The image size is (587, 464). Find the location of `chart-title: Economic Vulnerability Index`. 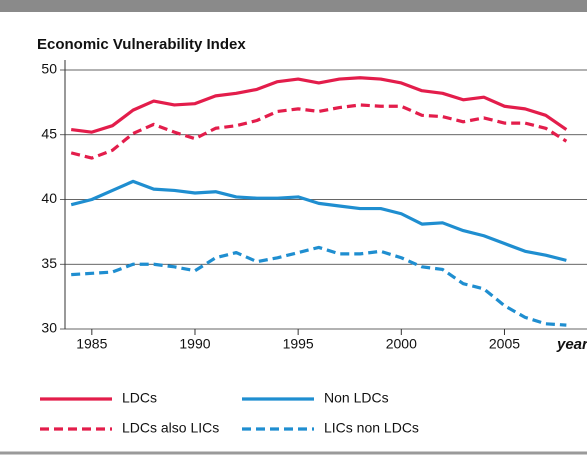

chart-title: Economic Vulnerability Index is located at coordinates (141, 44).